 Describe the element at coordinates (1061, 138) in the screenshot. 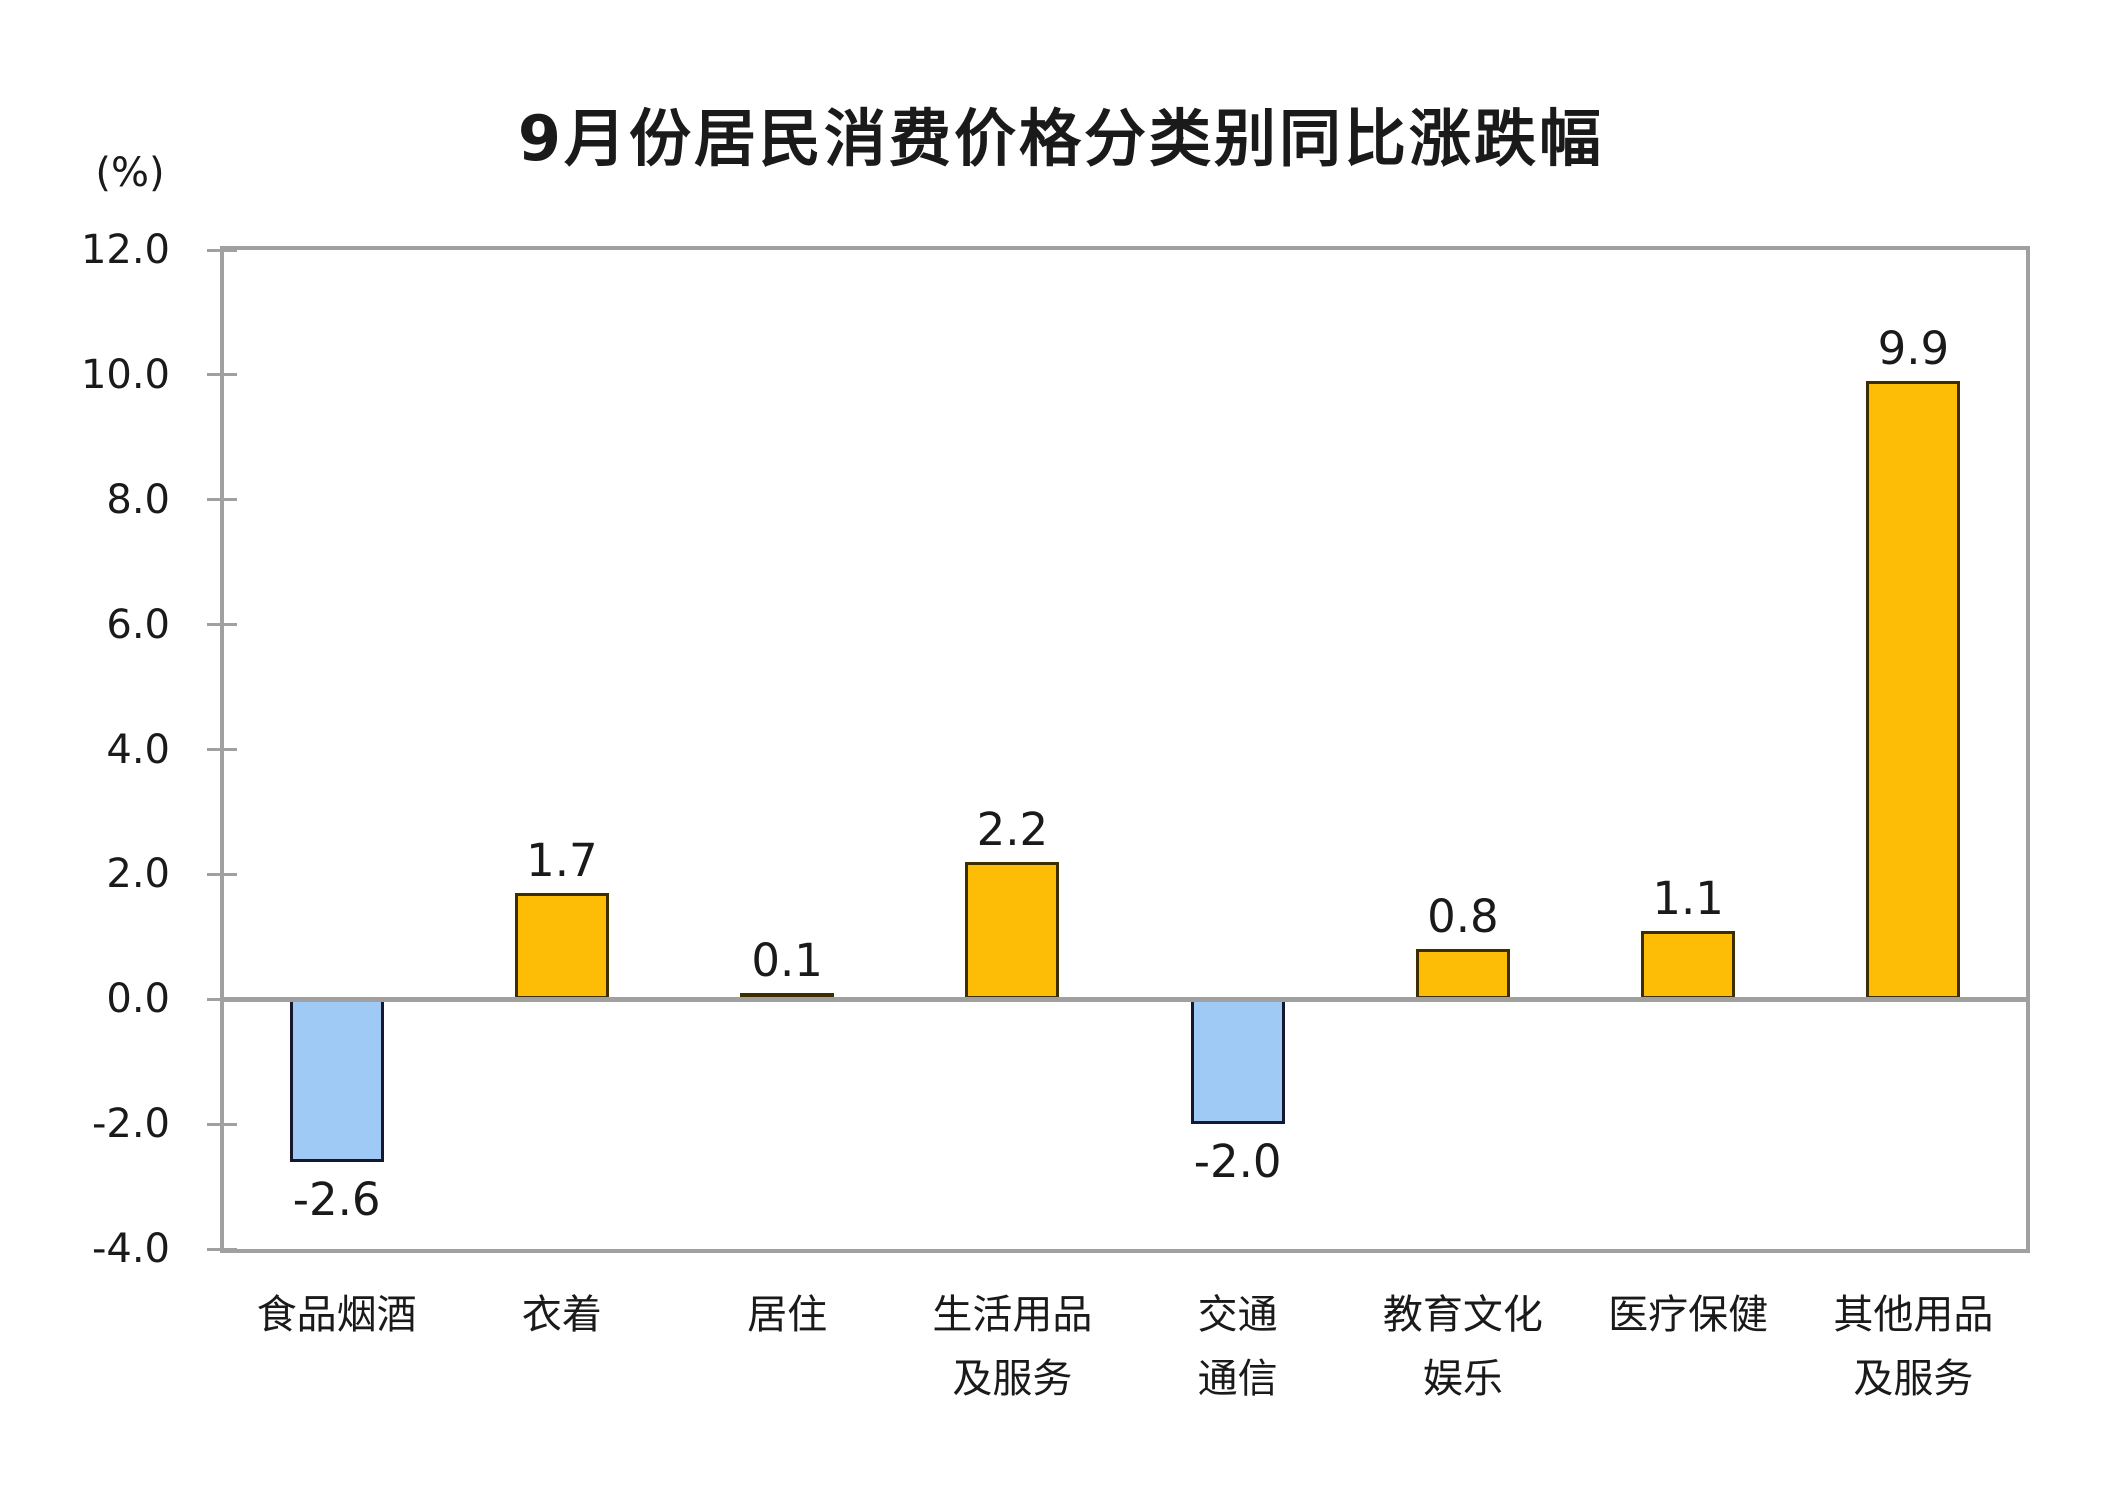

I see `chart-title: 9月份居民消费价格分类别同比涨跌幅` at that location.